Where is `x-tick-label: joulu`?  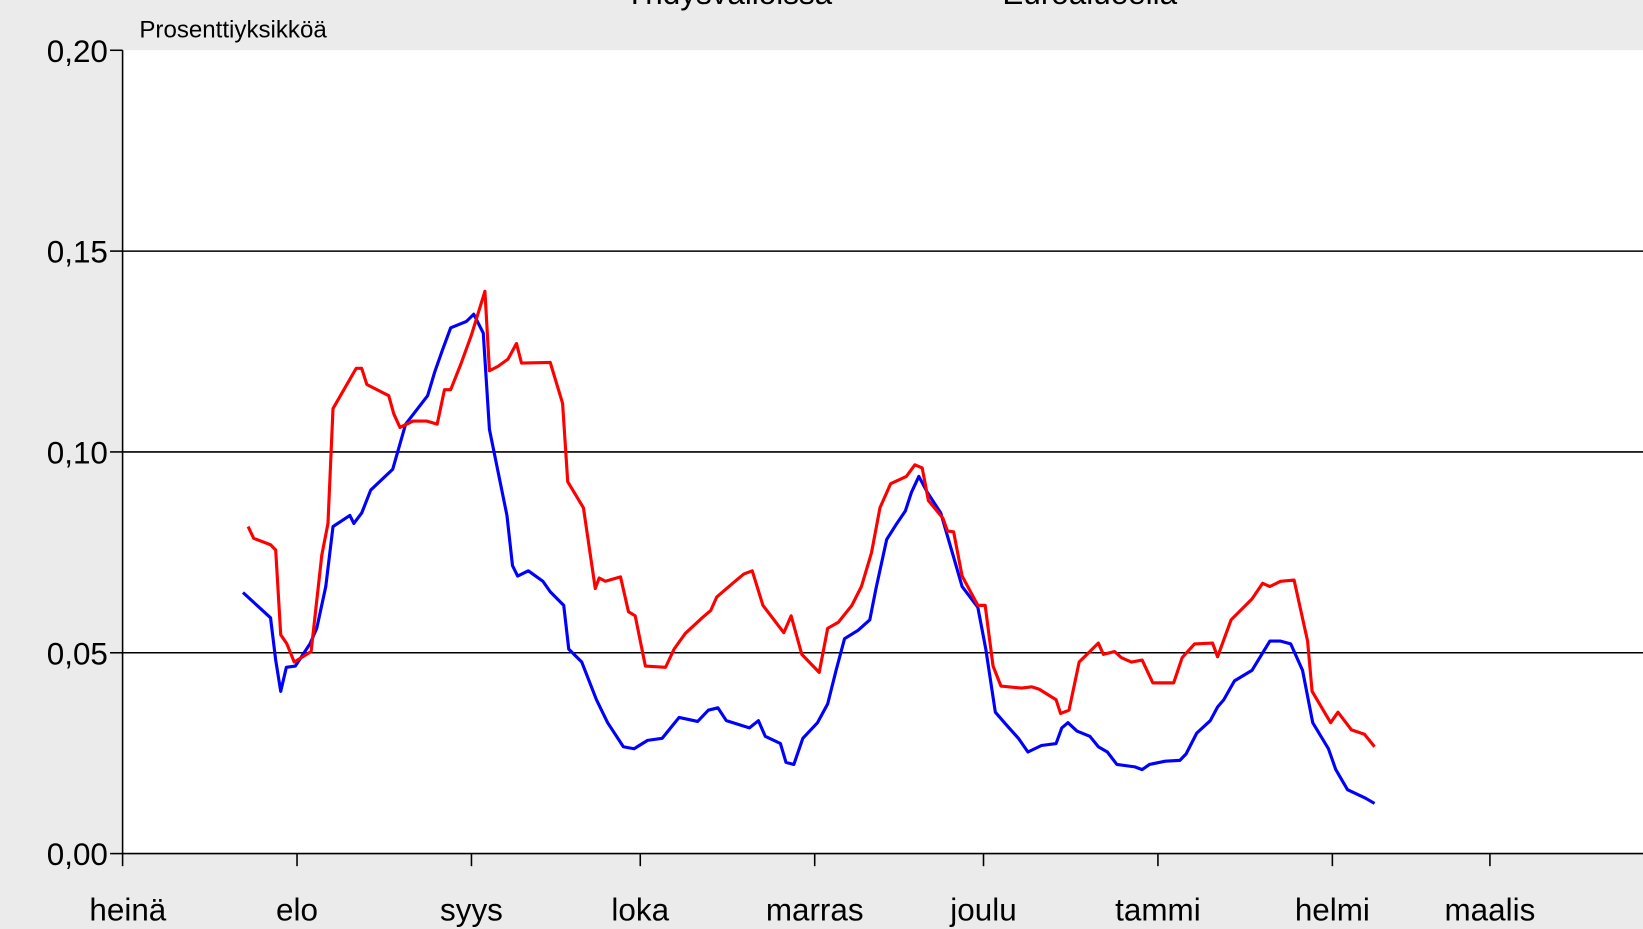
x-tick-label: joulu is located at coordinates (982, 910).